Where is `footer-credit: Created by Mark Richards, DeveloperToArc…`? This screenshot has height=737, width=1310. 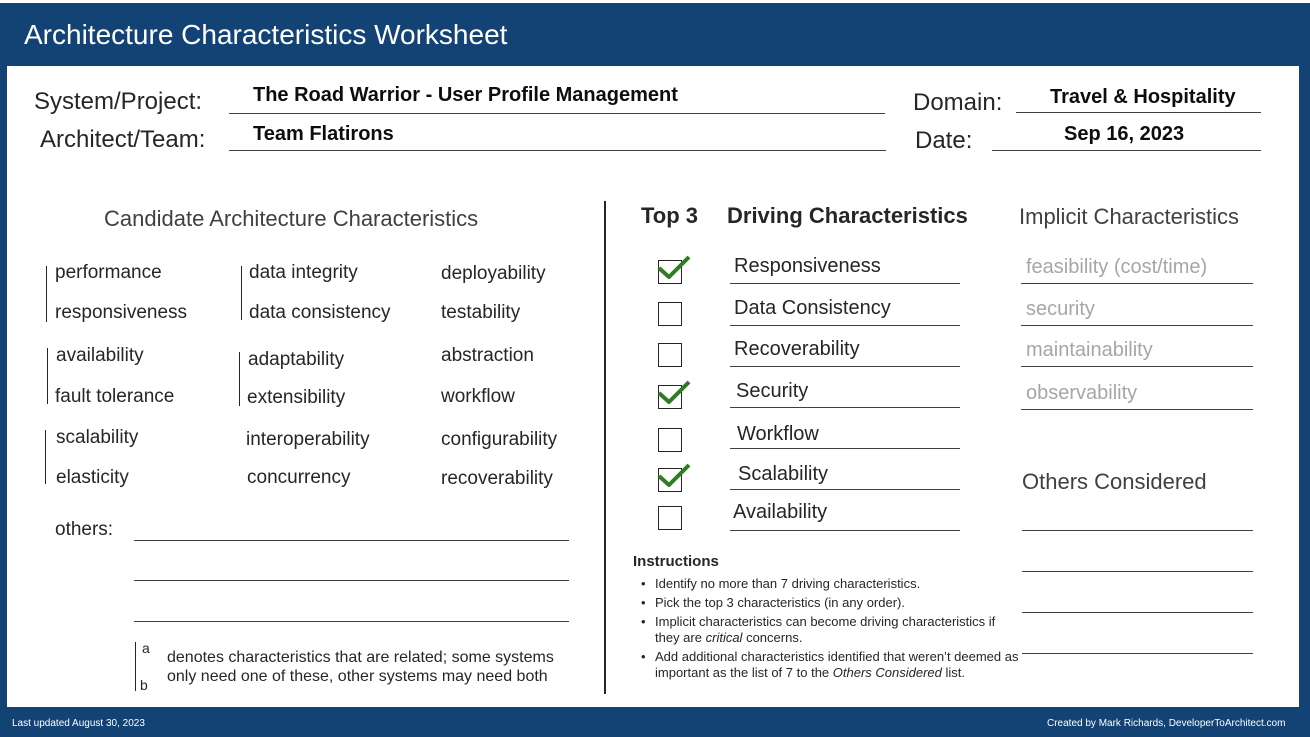 footer-credit: Created by Mark Richards, DeveloperToArc… is located at coordinates (1166, 723).